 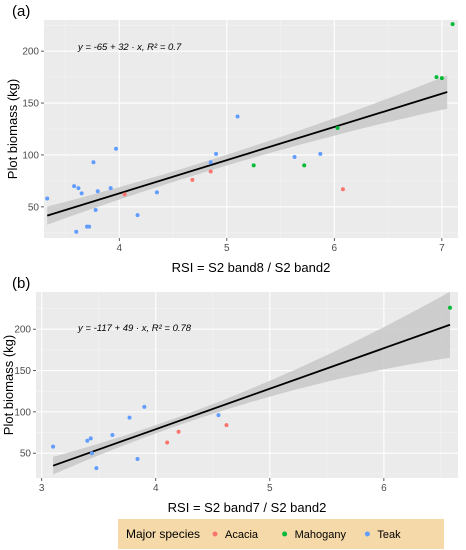 What do you see at coordinates (242, 535) in the screenshot?
I see `legend-label-acacia: Acacia` at bounding box center [242, 535].